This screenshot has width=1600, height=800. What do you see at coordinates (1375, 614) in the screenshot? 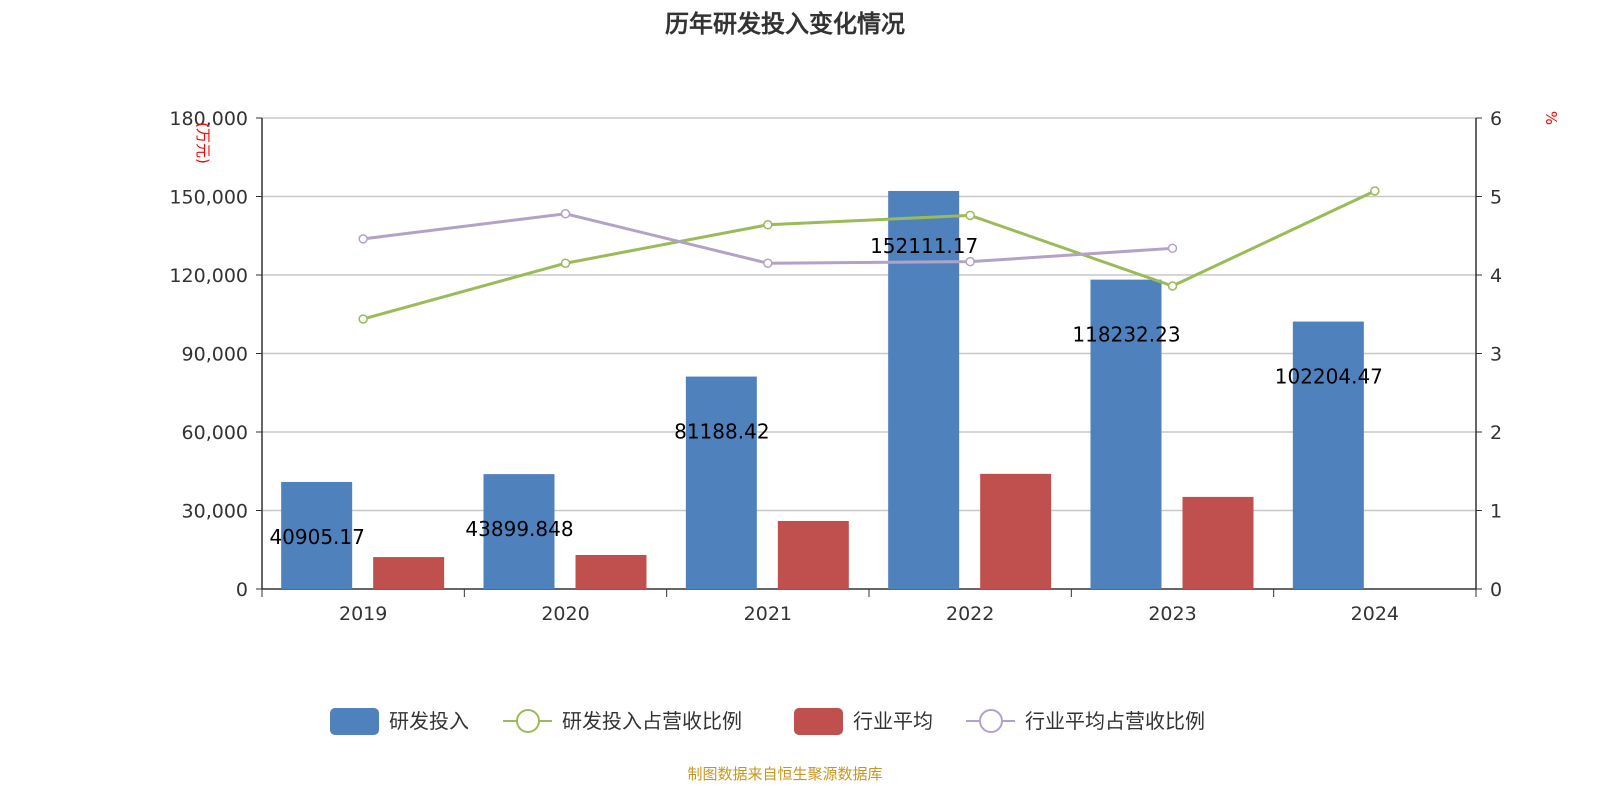
I see `x-tick-label: 2024` at bounding box center [1375, 614].